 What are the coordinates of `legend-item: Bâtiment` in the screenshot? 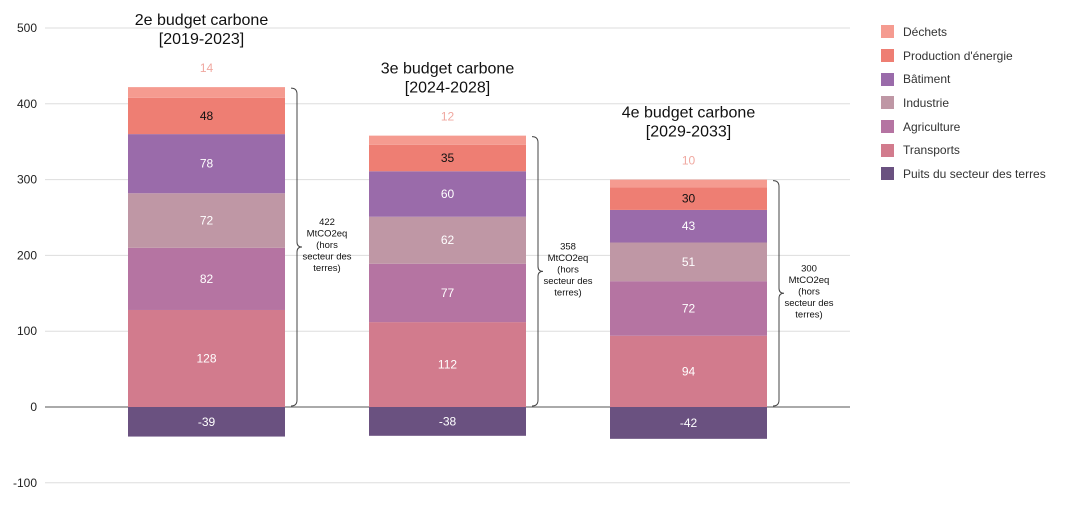 It's located at (963, 79).